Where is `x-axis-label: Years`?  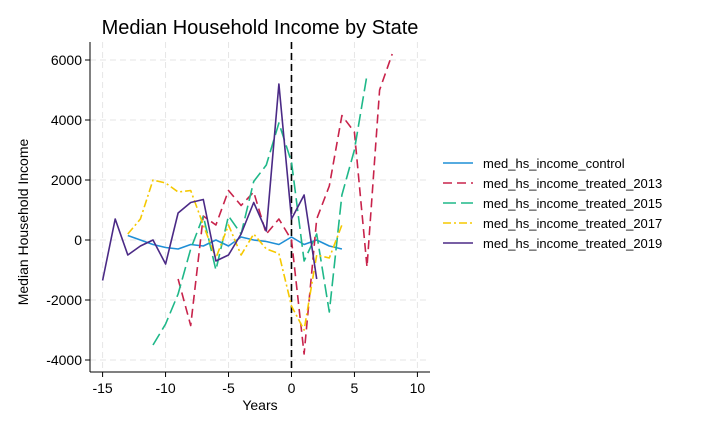 x-axis-label: Years is located at coordinates (259, 405).